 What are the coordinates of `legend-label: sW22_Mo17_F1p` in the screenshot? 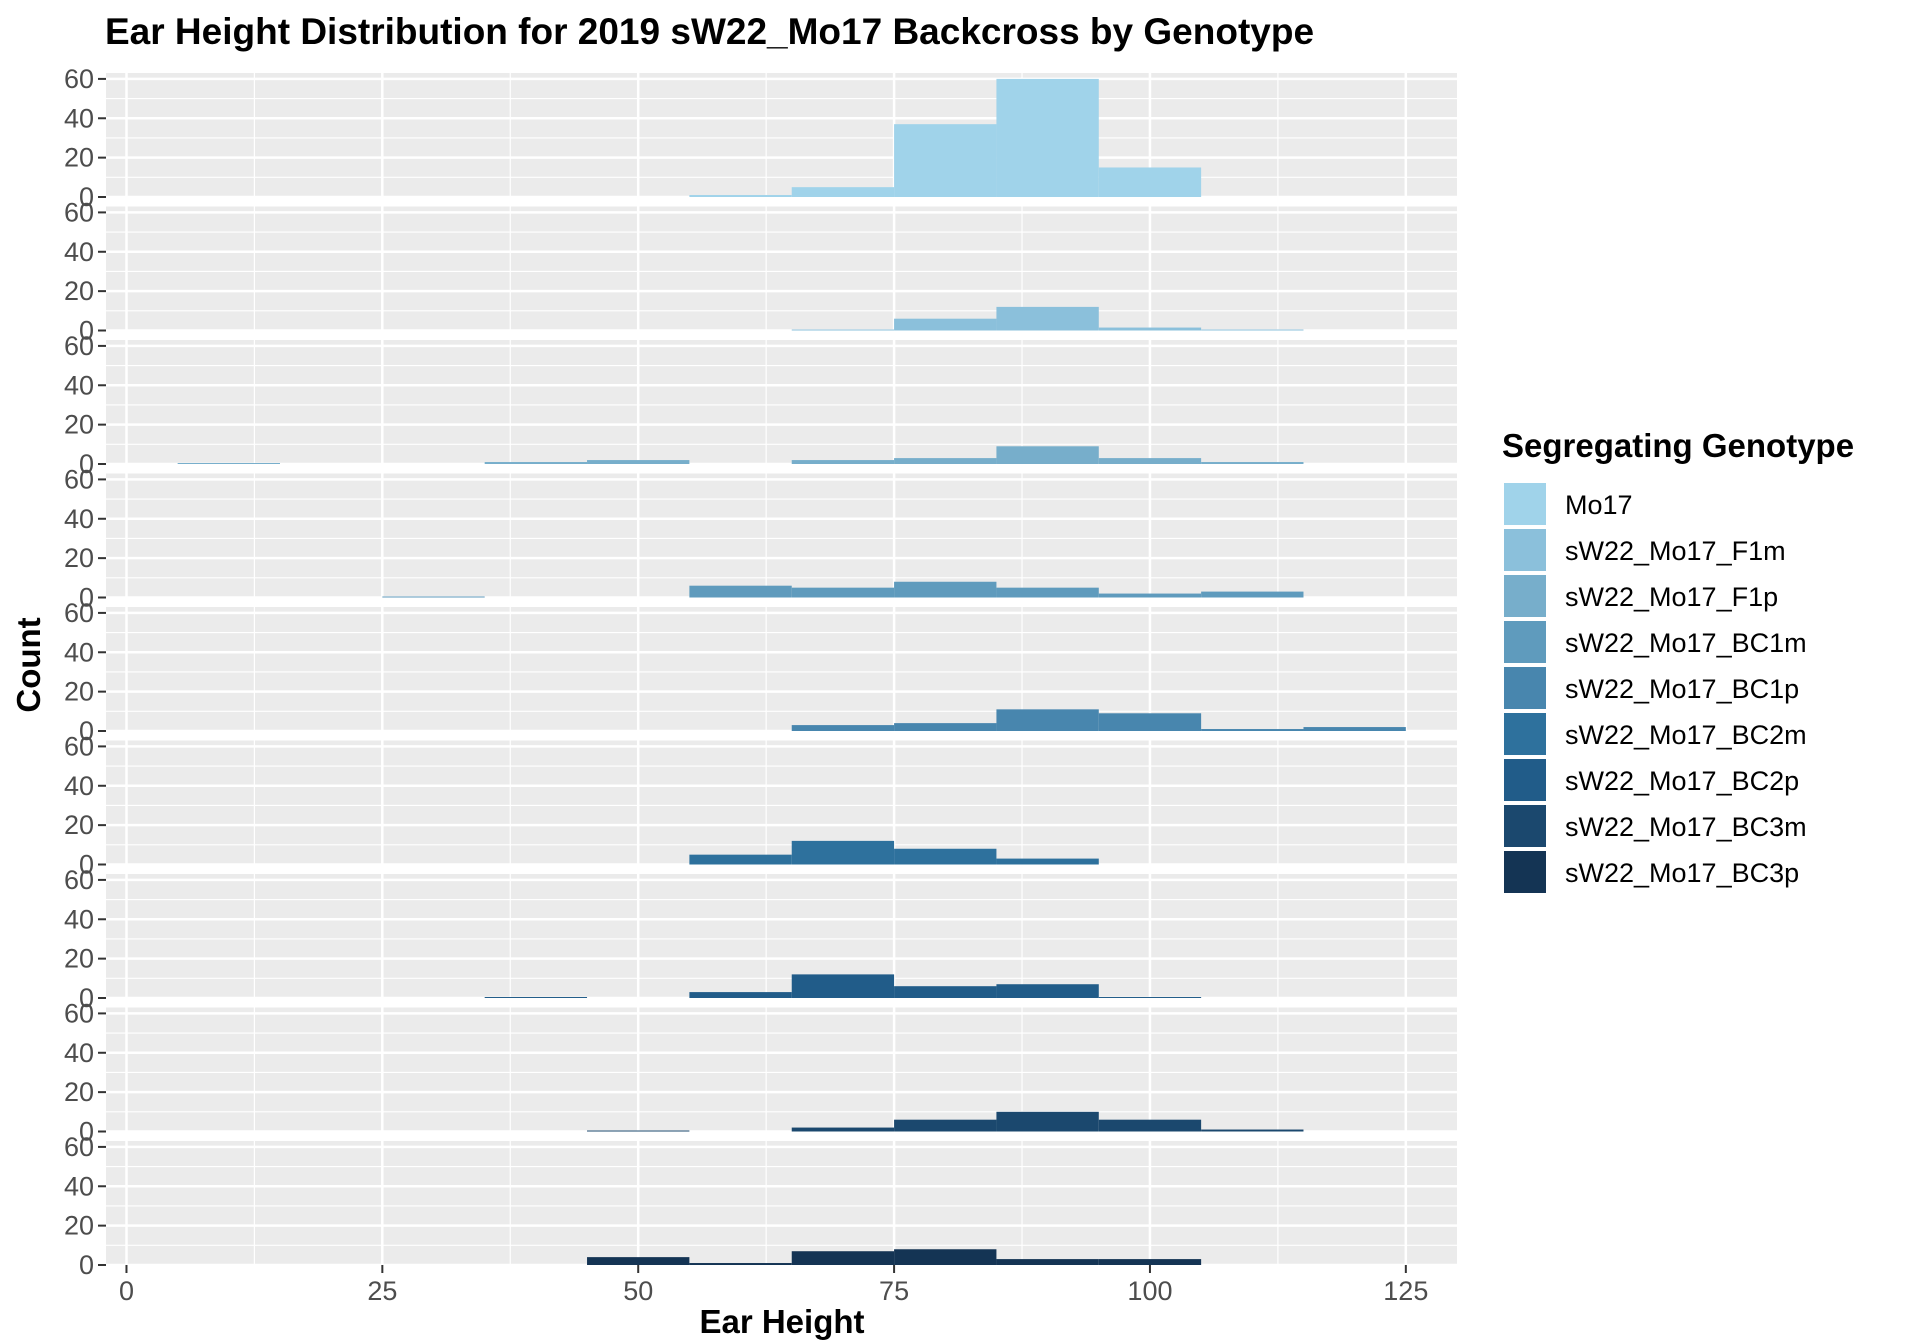 It's located at (1671, 597).